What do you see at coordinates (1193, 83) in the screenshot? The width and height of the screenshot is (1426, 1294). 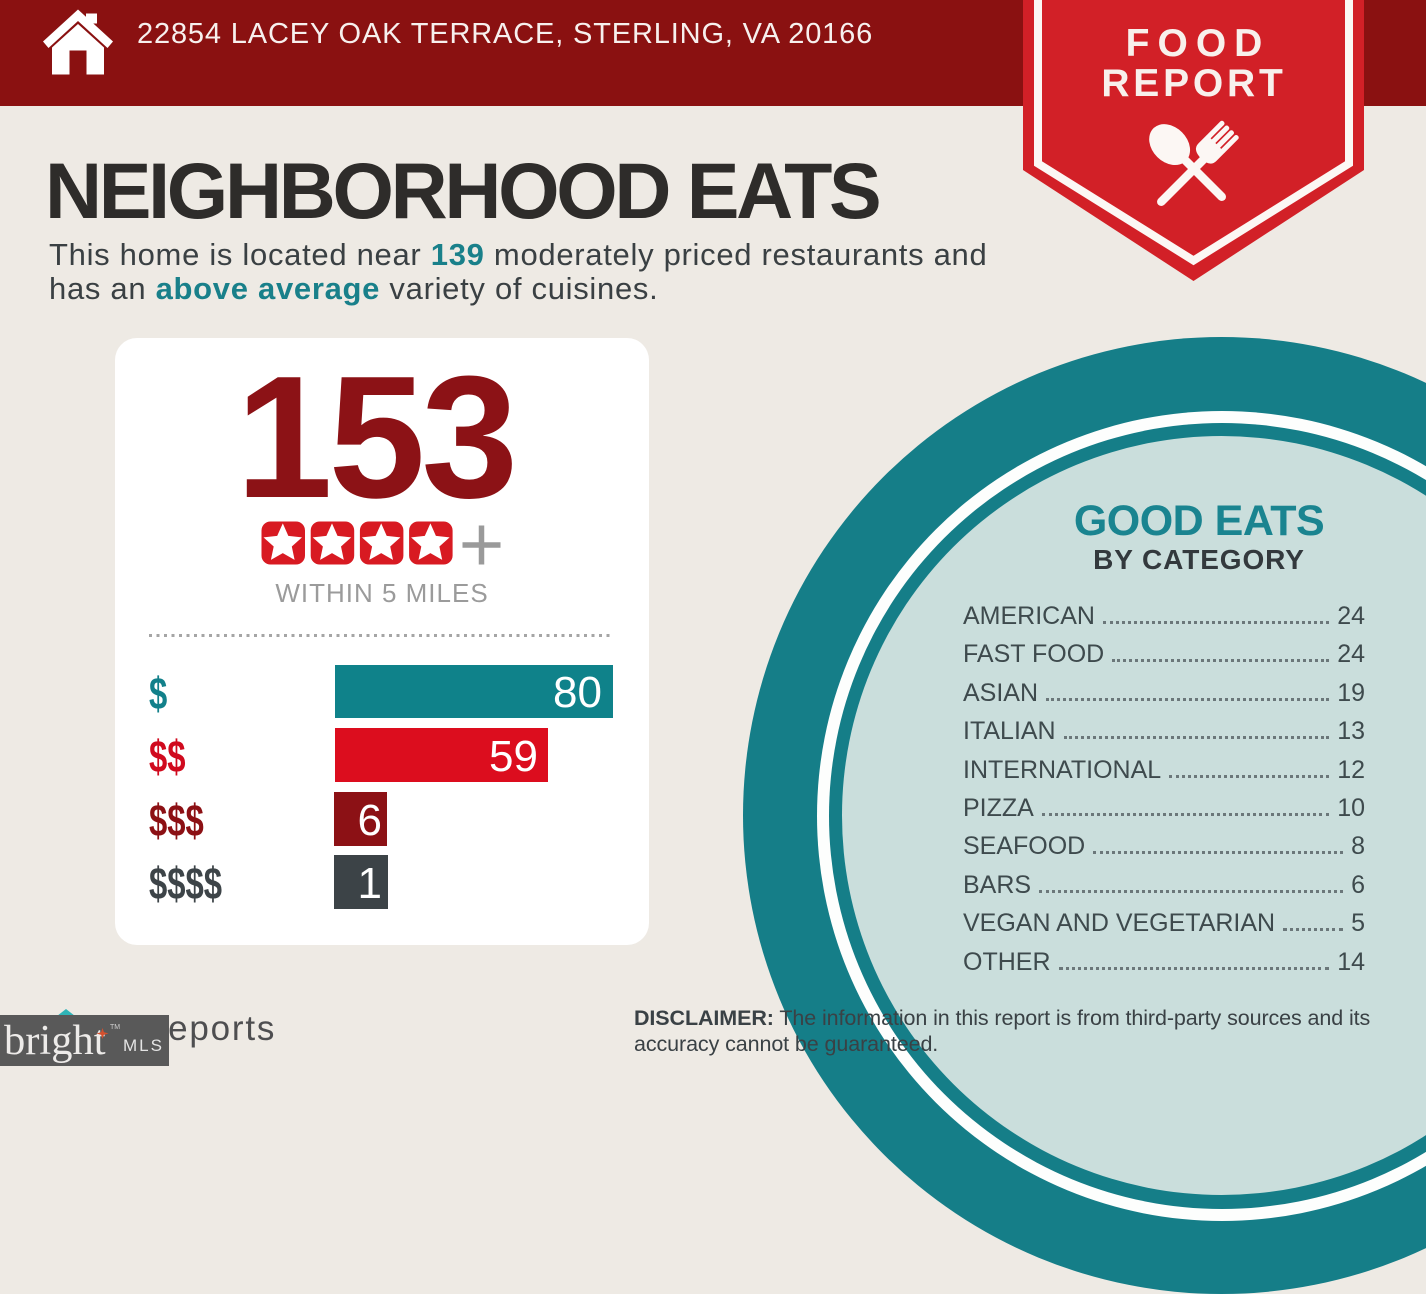 I see `svg-text: REPORT` at bounding box center [1193, 83].